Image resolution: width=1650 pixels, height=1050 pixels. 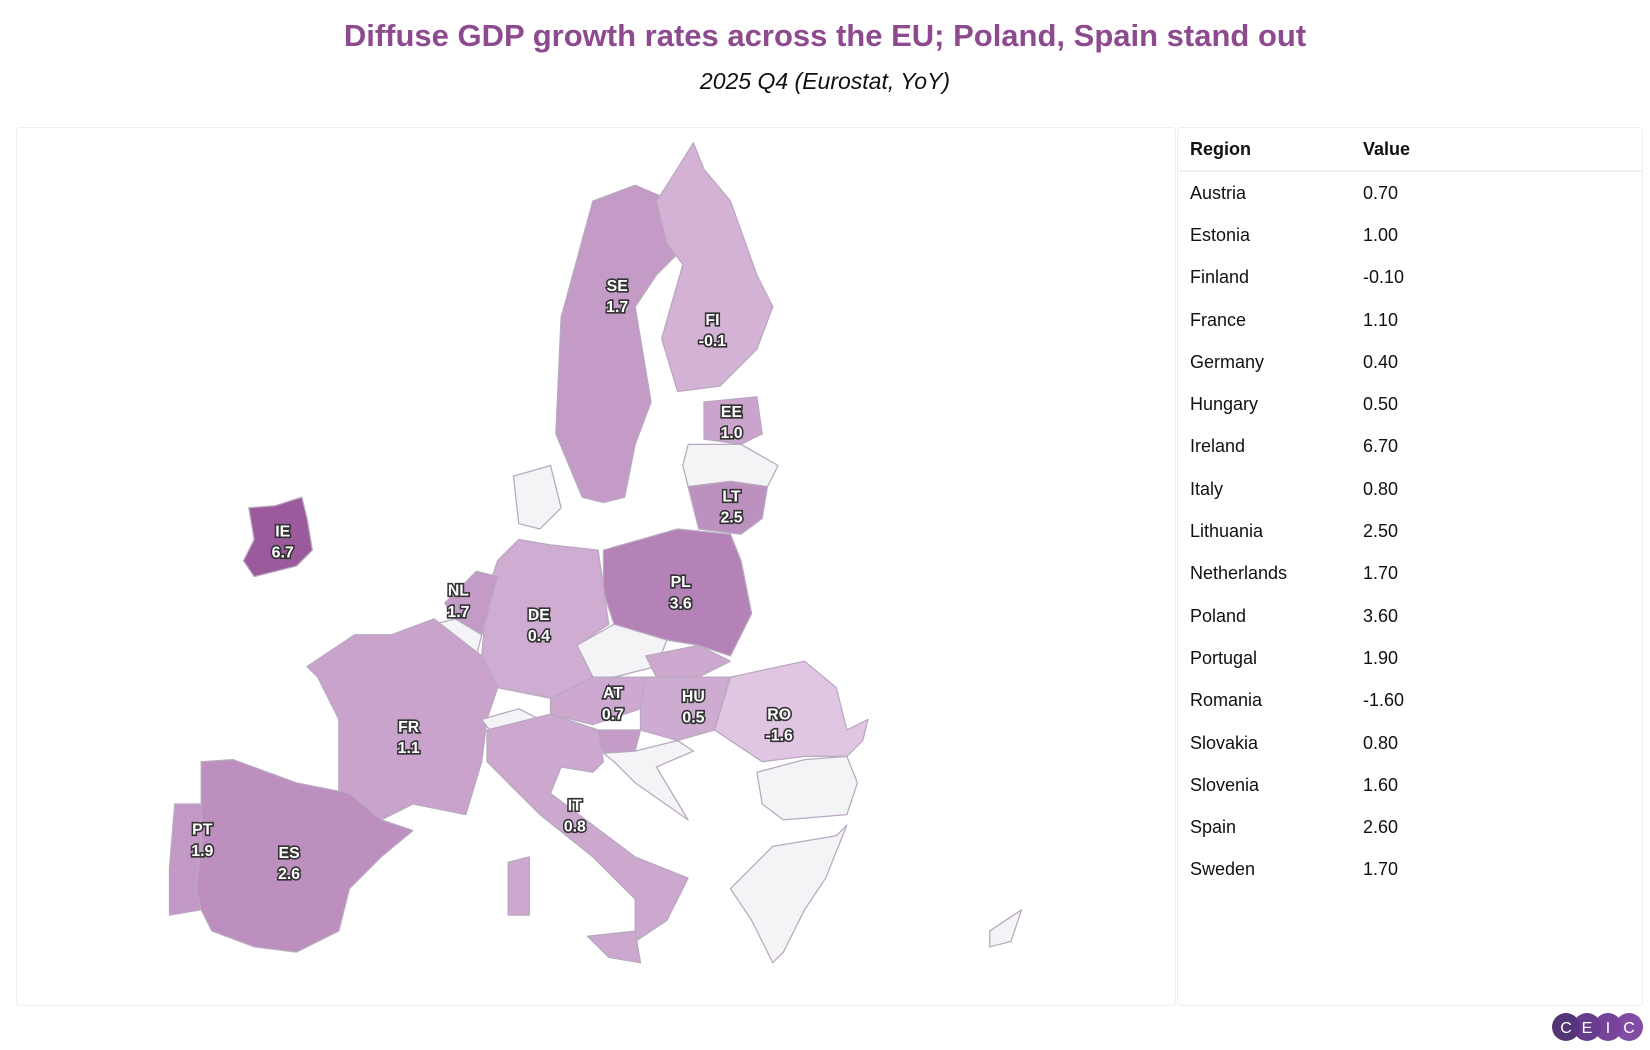 I want to click on region-cell: Poland, so click(x=1218, y=615).